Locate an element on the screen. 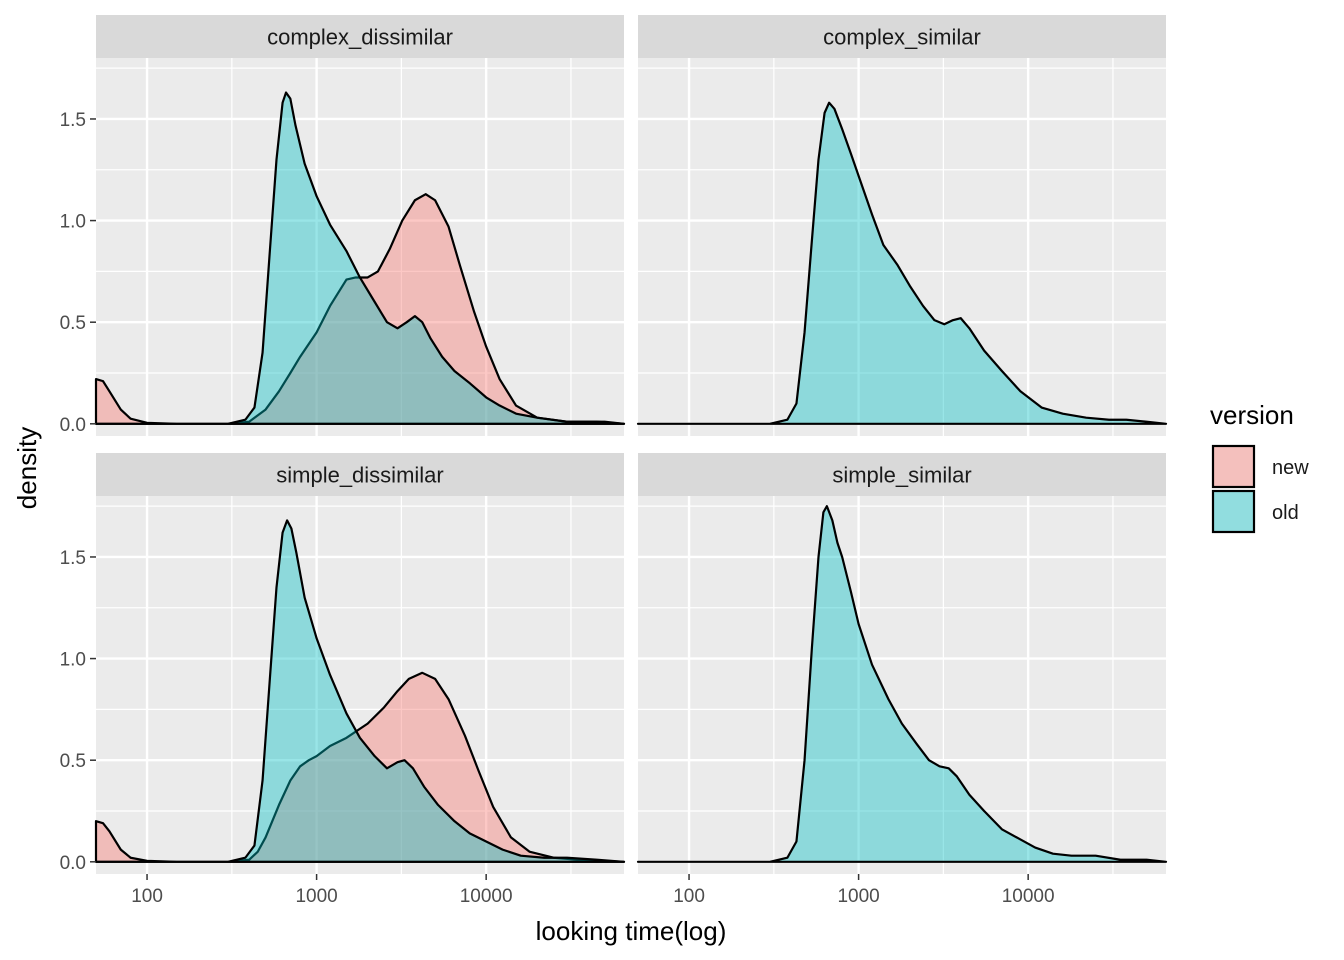 Image resolution: width=1344 pixels, height=960 pixels. legend-label: old is located at coordinates (1285, 513).